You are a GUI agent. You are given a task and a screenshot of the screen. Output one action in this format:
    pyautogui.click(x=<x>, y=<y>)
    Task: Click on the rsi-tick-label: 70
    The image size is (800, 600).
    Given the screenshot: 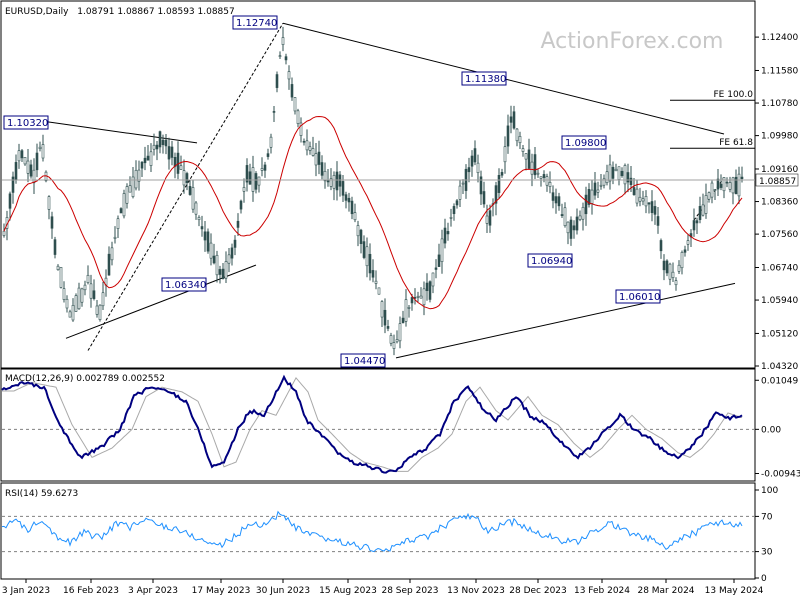 What is the action you would take?
    pyautogui.click(x=767, y=517)
    